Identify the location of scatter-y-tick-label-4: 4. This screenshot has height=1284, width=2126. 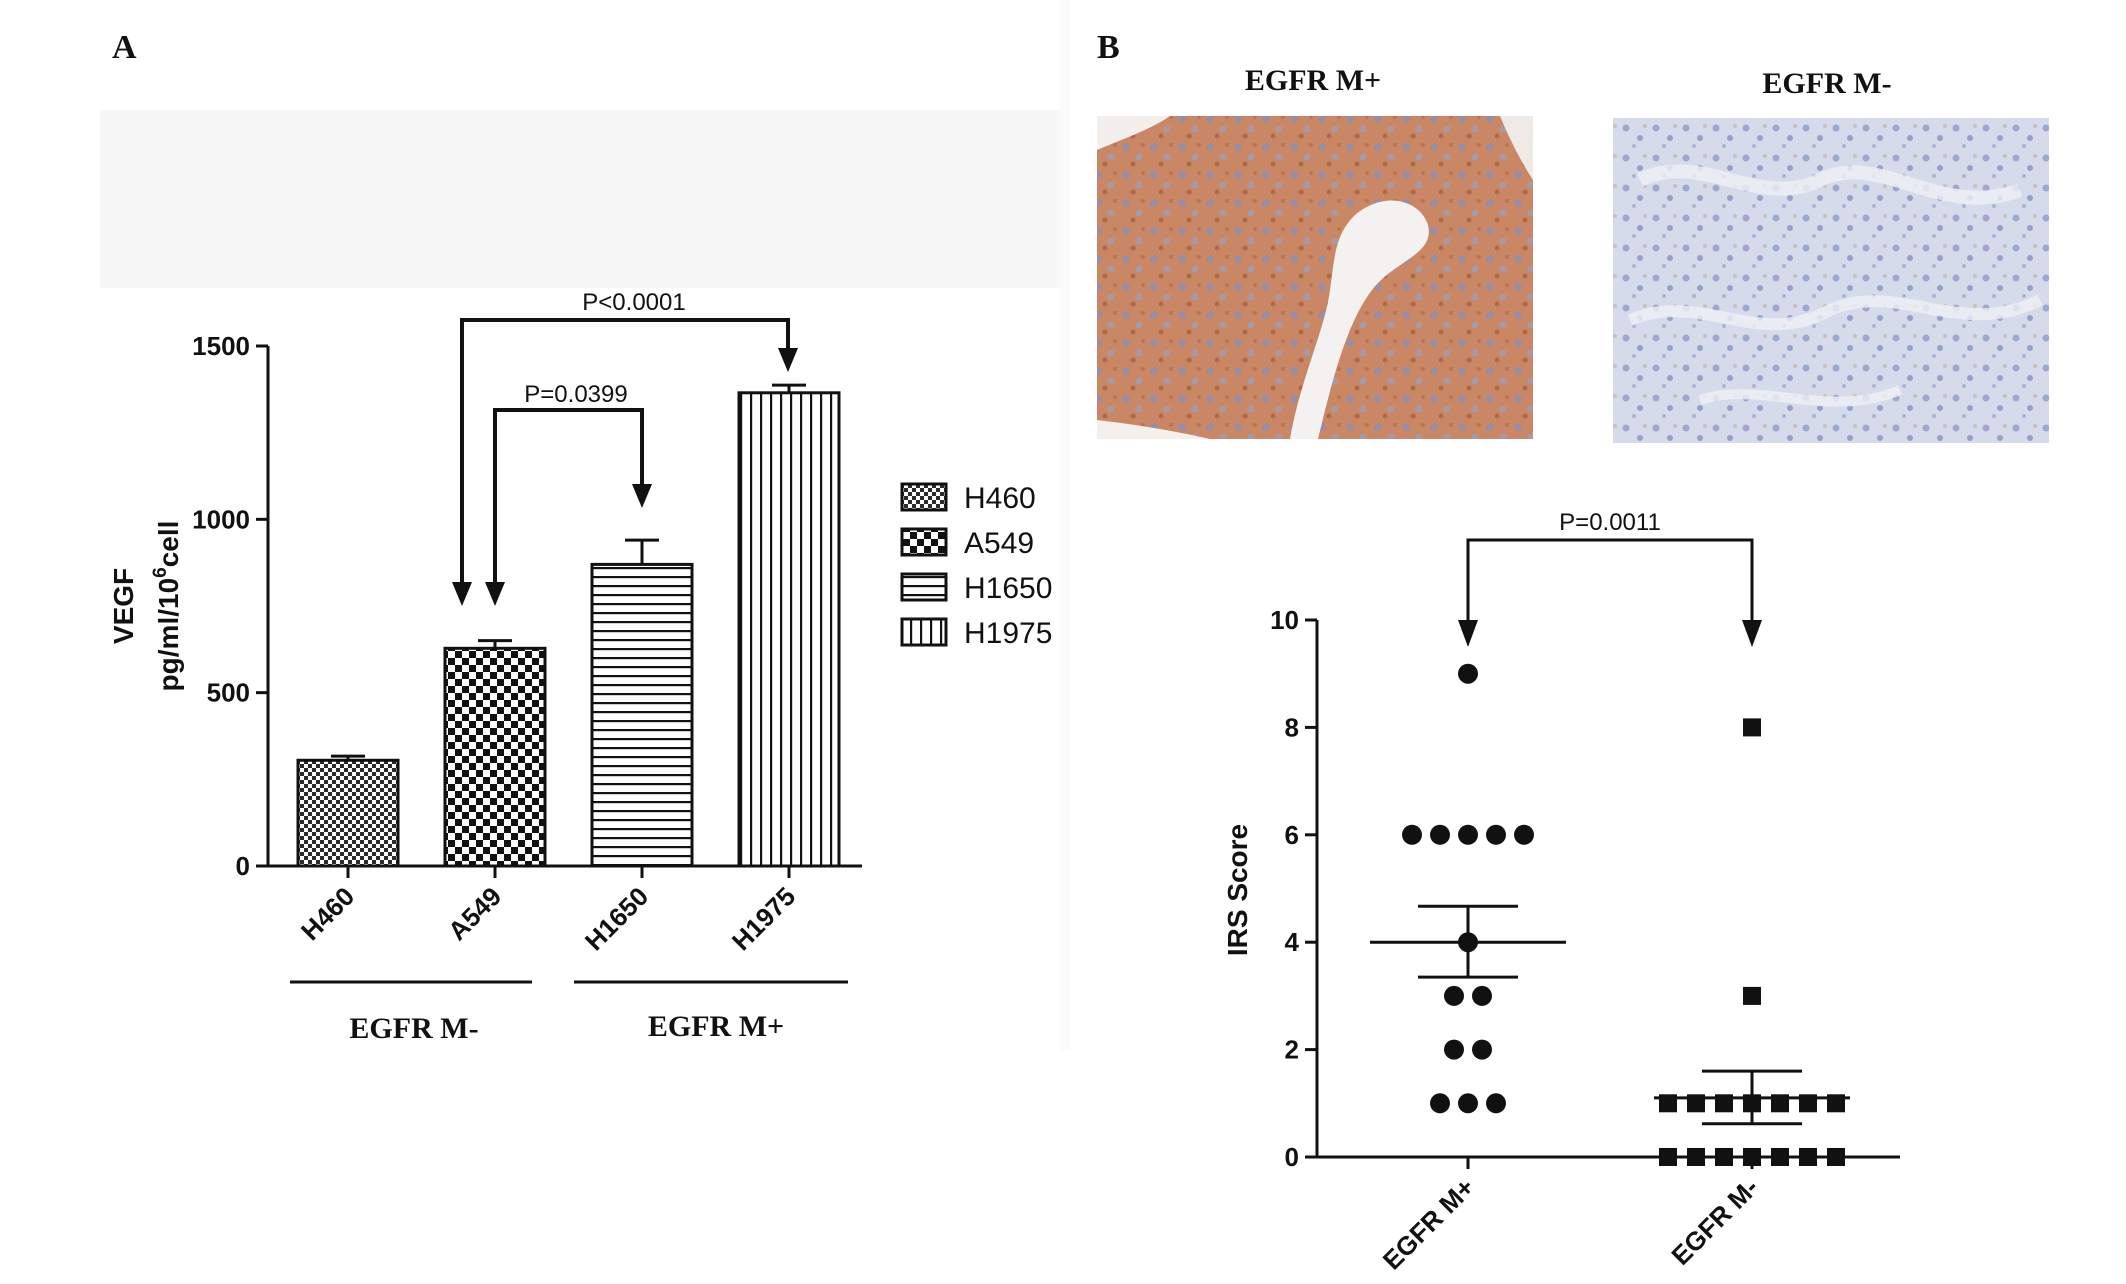
(1292, 942).